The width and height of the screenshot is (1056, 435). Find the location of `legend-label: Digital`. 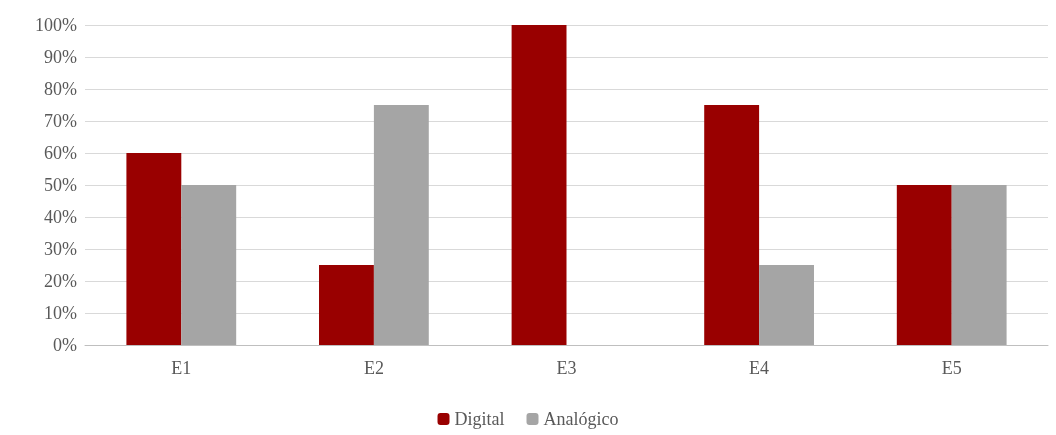

legend-label: Digital is located at coordinates (479, 419).